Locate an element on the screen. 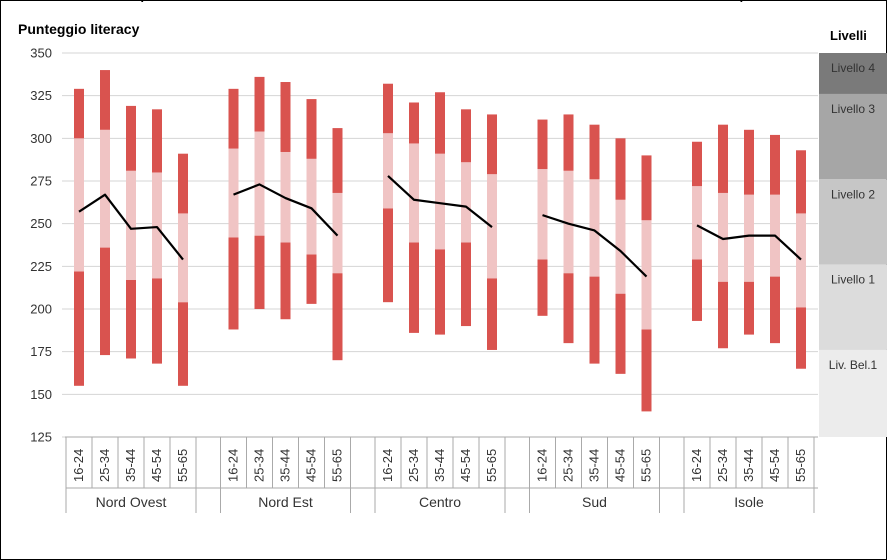  y-tick-label: 250 is located at coordinates (41, 223).